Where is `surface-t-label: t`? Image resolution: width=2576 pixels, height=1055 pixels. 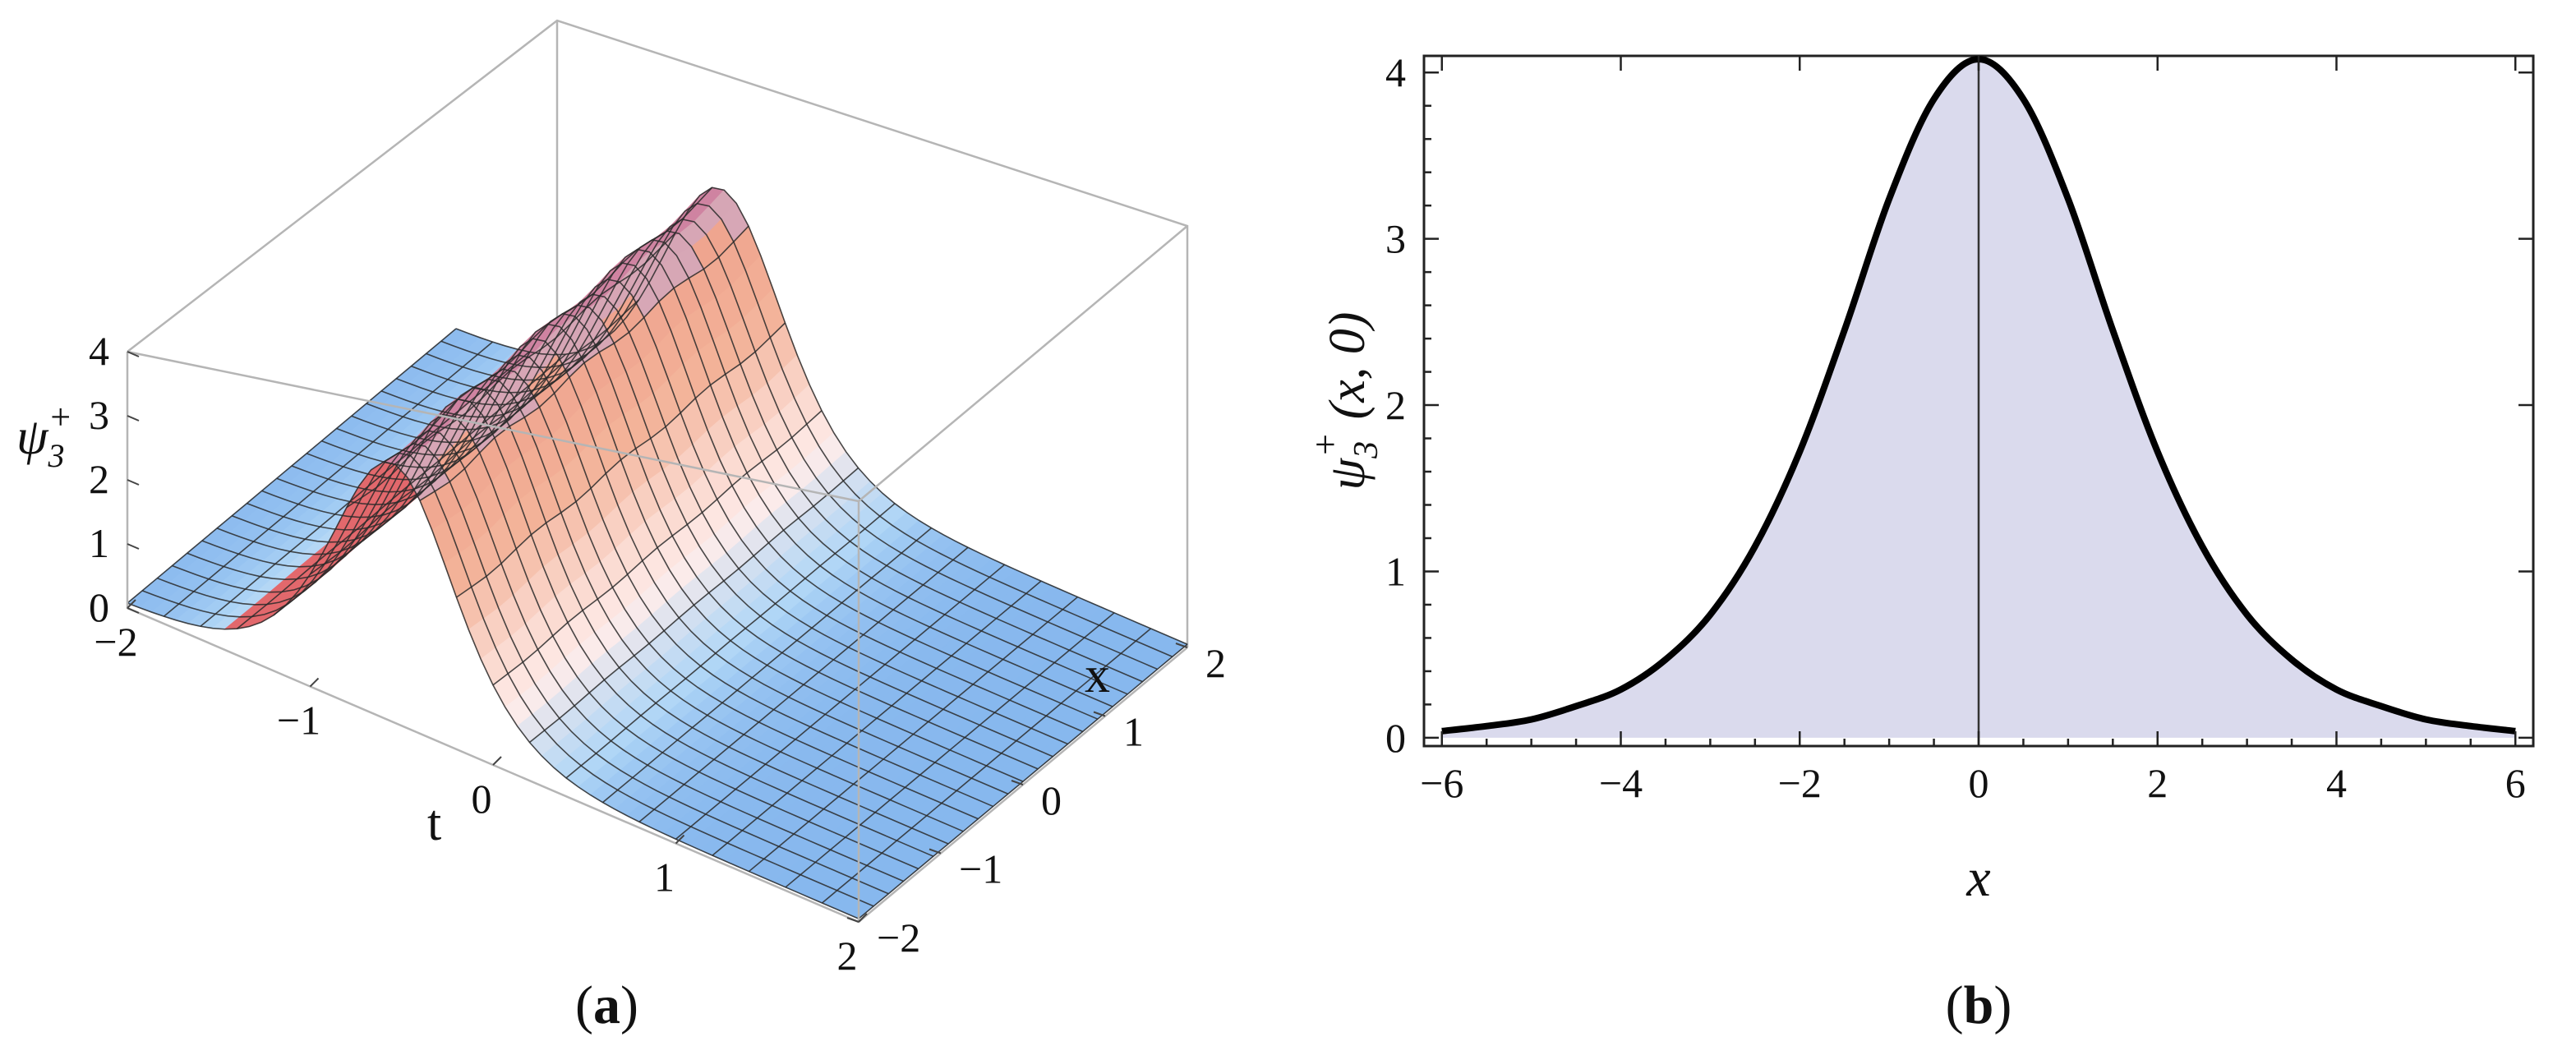
surface-t-label: t is located at coordinates (434, 823).